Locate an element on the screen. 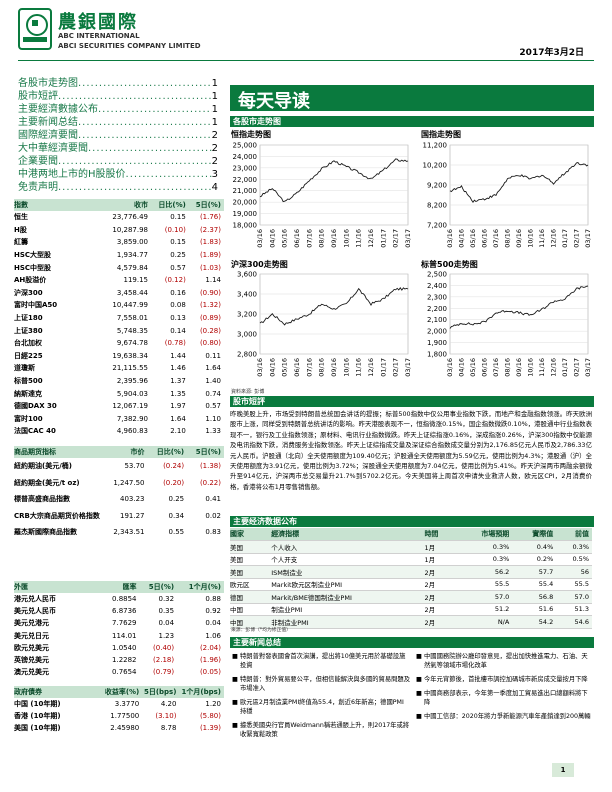 This screenshot has height=792, width=612. table-header-cell: 收市 is located at coordinates (127, 205).